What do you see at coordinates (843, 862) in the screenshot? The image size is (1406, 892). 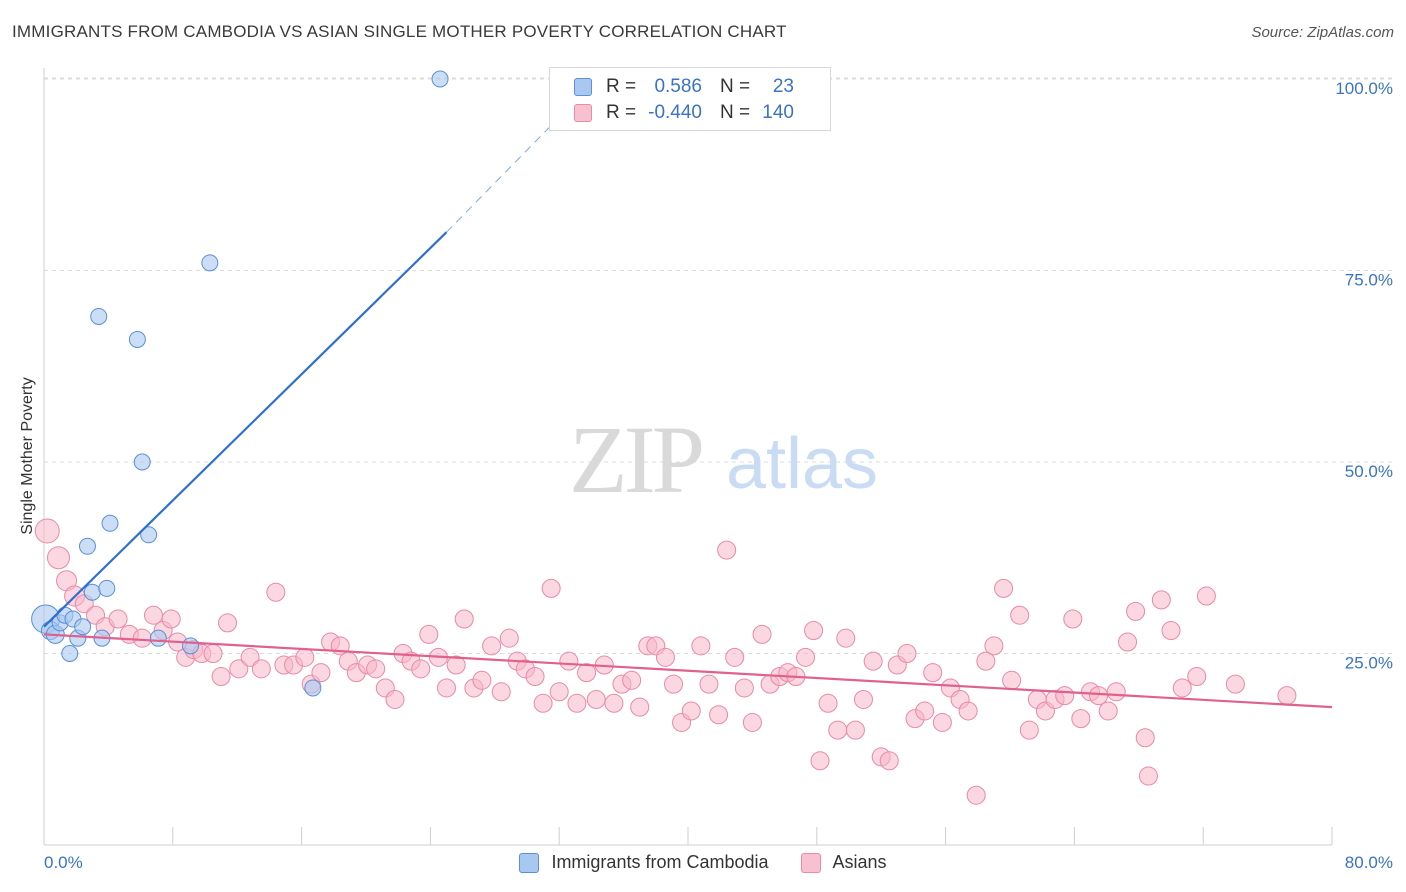 I see `series-legend-asians: Asians` at bounding box center [843, 862].